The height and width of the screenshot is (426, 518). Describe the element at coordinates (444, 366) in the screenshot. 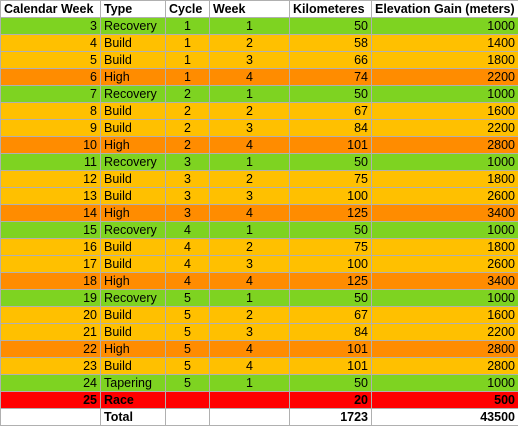

I see `cell-elevation-gain: 2800` at that location.